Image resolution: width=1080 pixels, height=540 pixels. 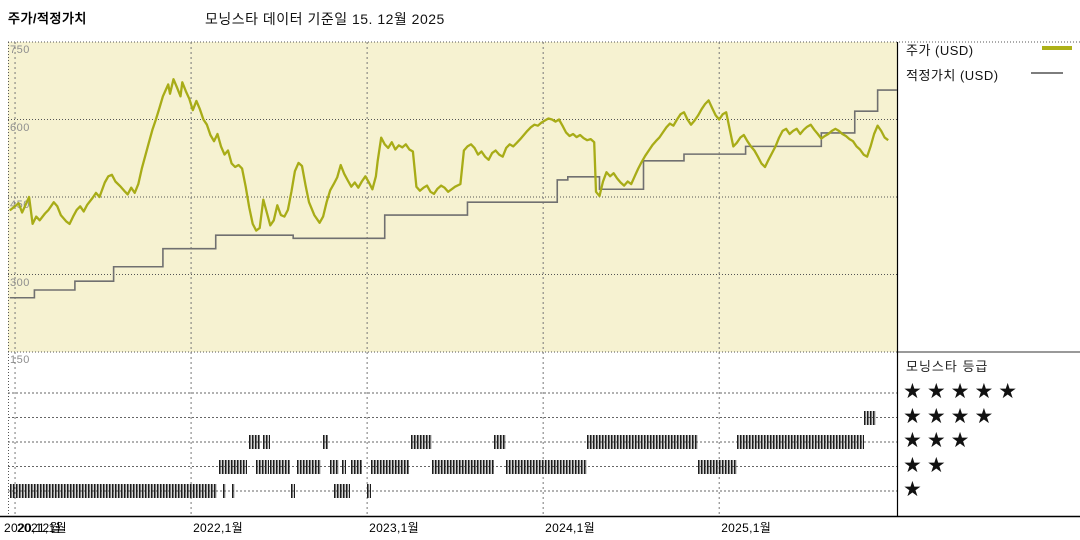 What do you see at coordinates (927, 465) in the screenshot?
I see `rating-row-2-stars: ★★` at bounding box center [927, 465].